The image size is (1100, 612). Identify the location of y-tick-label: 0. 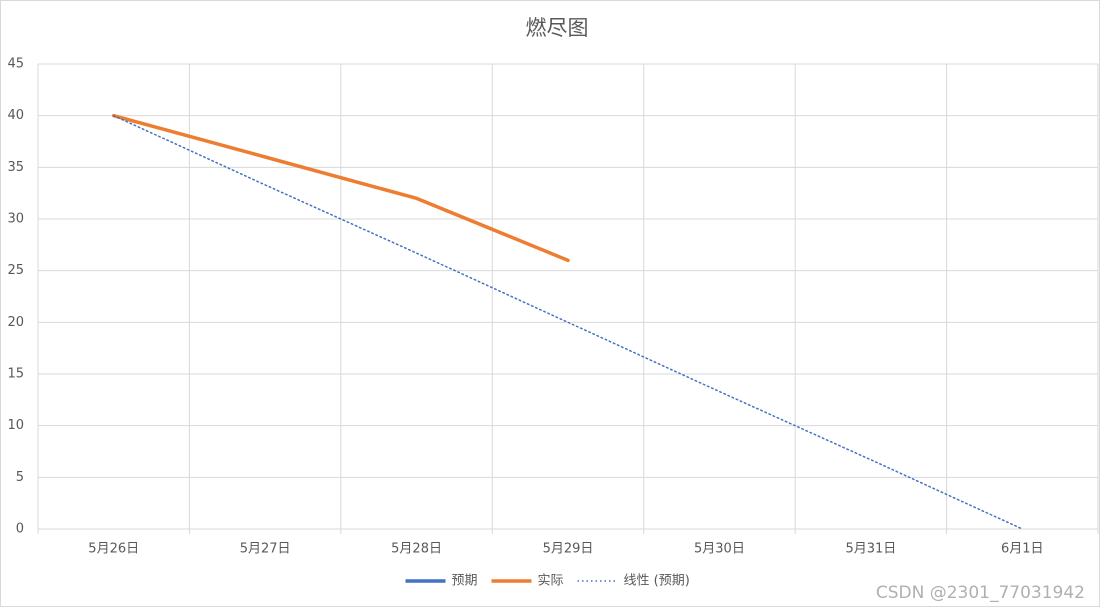
(20, 529).